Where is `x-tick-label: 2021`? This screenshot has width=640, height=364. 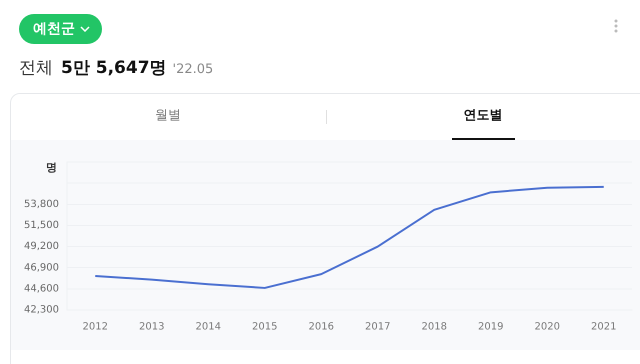
x-tick-label: 2021 is located at coordinates (603, 327).